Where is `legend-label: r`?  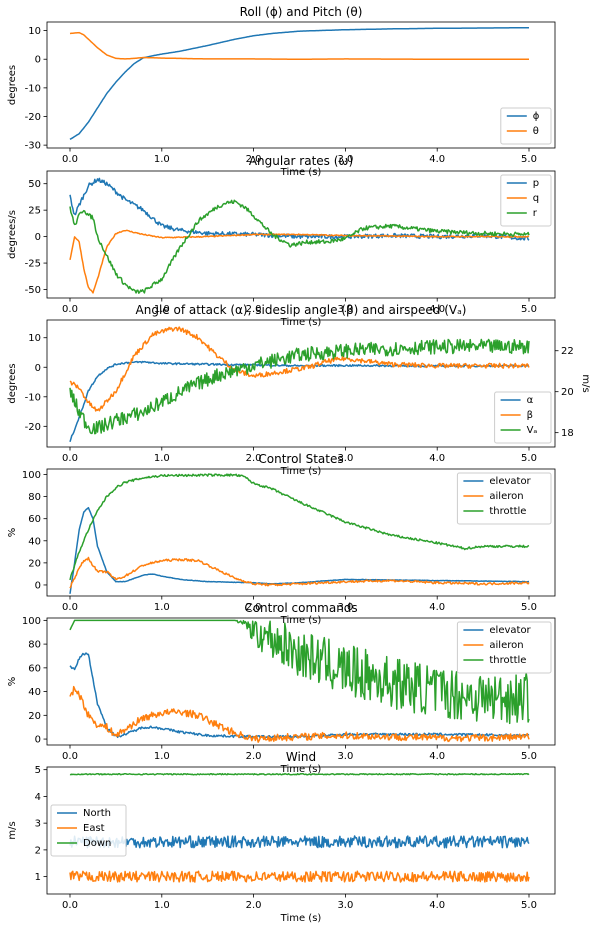 legend-label: r is located at coordinates (535, 213).